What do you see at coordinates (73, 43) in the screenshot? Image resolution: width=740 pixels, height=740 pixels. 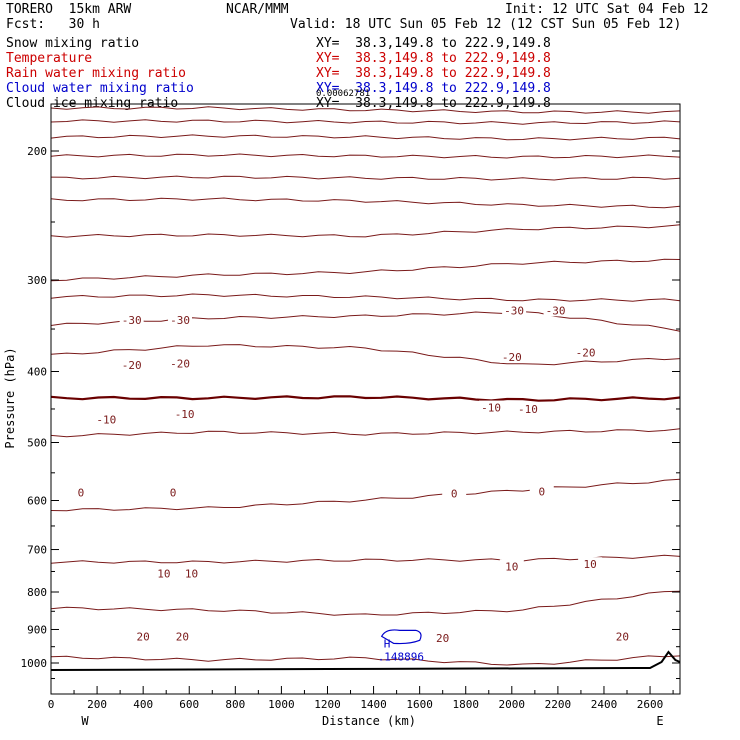 I see `field-snow: Snow mixing ratio` at bounding box center [73, 43].